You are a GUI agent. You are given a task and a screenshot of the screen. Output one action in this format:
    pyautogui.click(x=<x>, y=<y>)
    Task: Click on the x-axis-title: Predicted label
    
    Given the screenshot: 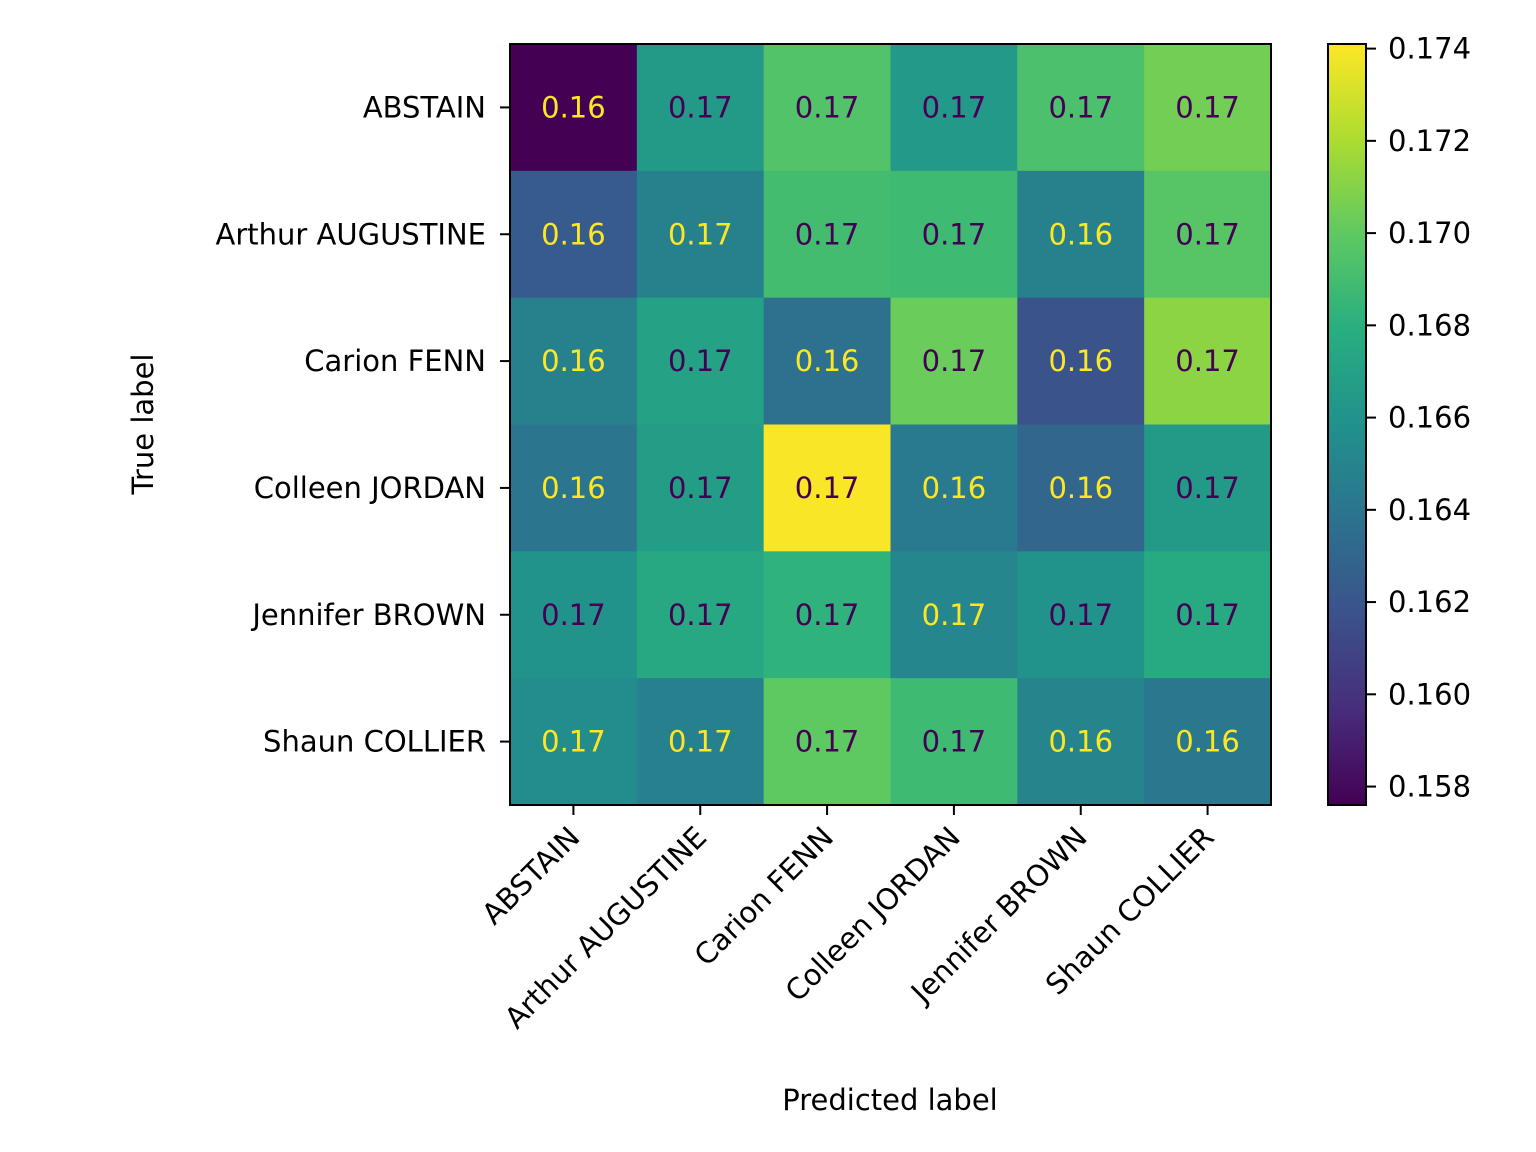 What is the action you would take?
    pyautogui.click(x=890, y=1100)
    